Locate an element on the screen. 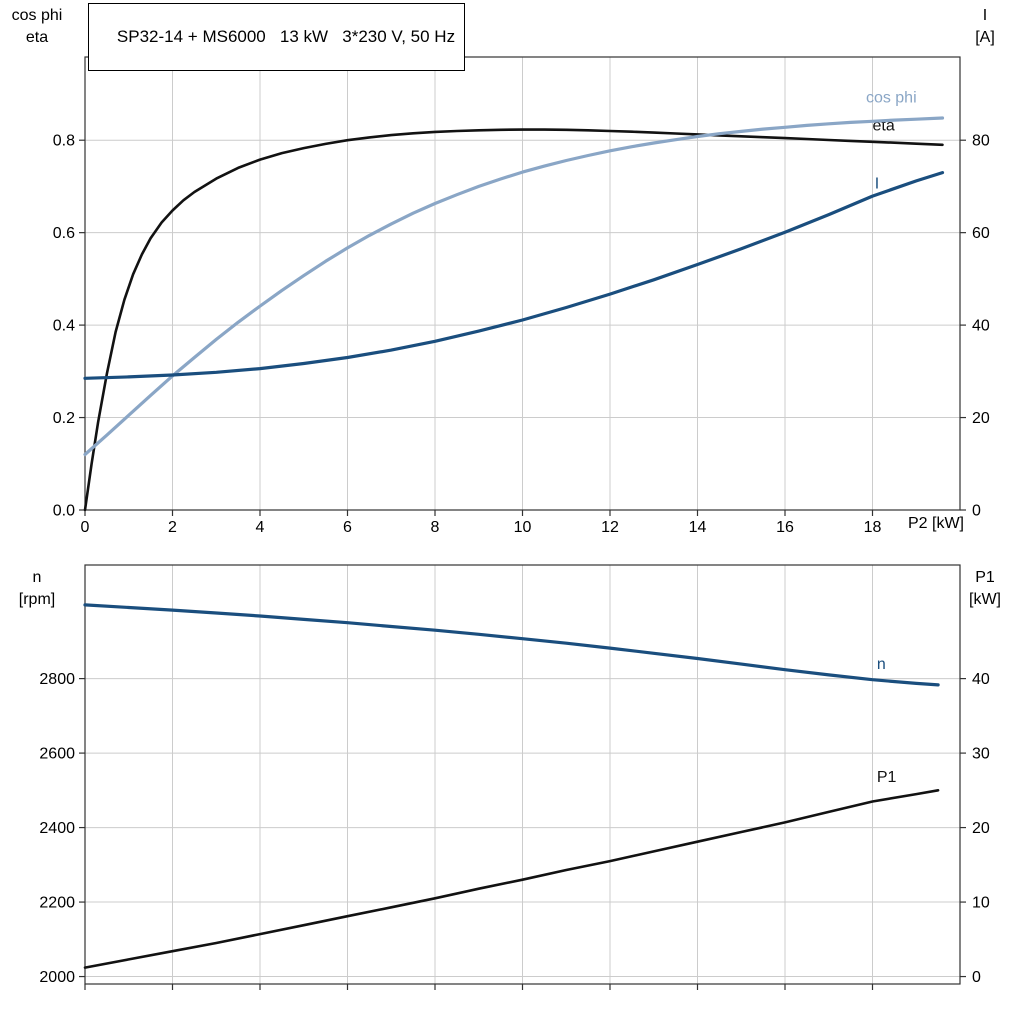 The width and height of the screenshot is (1024, 1024). svg-text: 14 is located at coordinates (698, 527).